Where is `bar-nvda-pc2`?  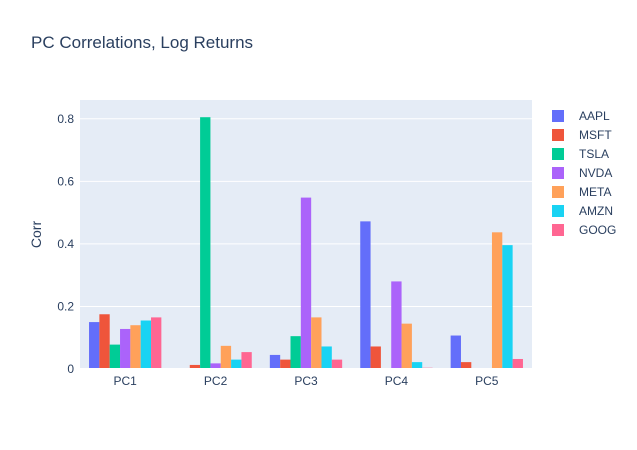
bar-nvda-pc2 is located at coordinates (215, 366).